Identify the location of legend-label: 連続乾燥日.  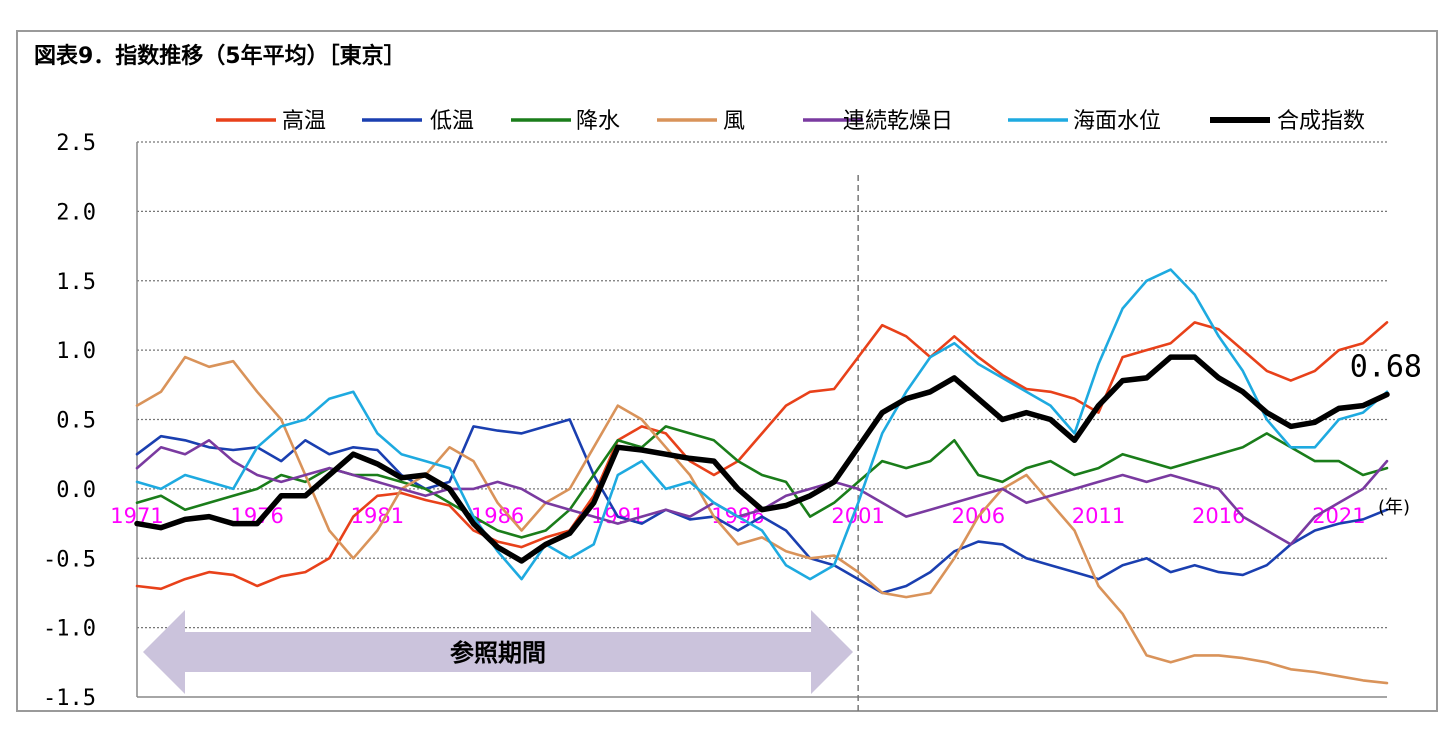
(898, 121).